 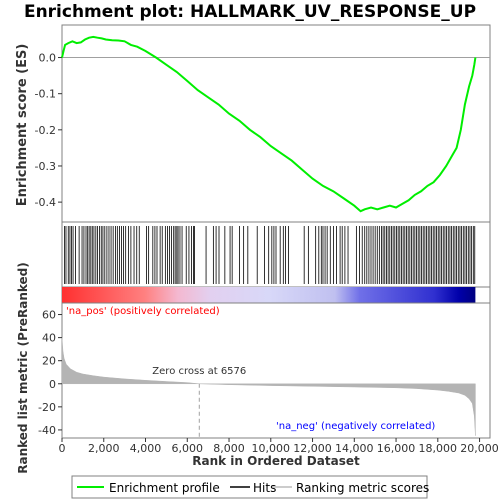 I want to click on es-tick-label: -0.4, so click(x=45, y=202).